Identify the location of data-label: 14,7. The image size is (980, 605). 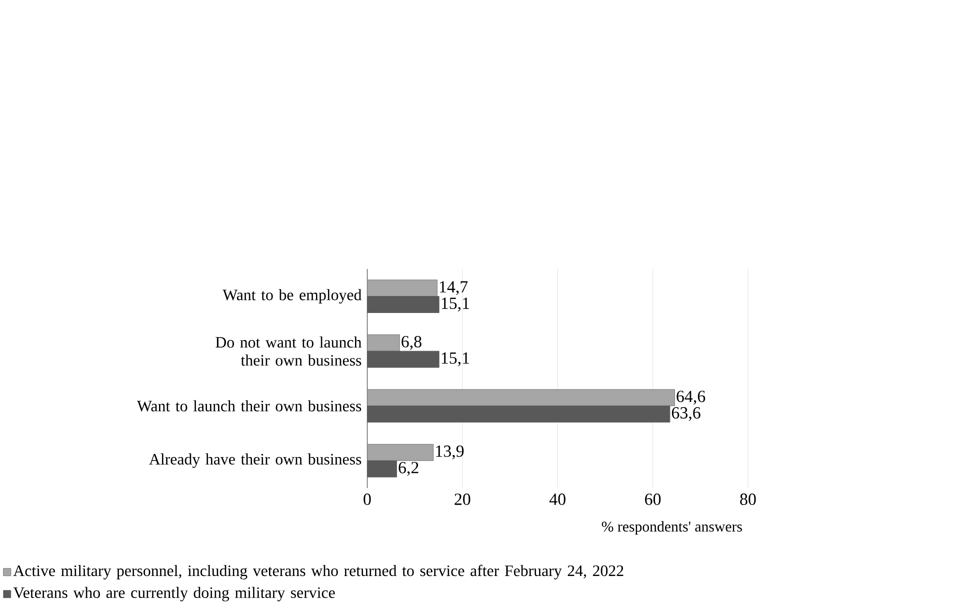
(454, 288).